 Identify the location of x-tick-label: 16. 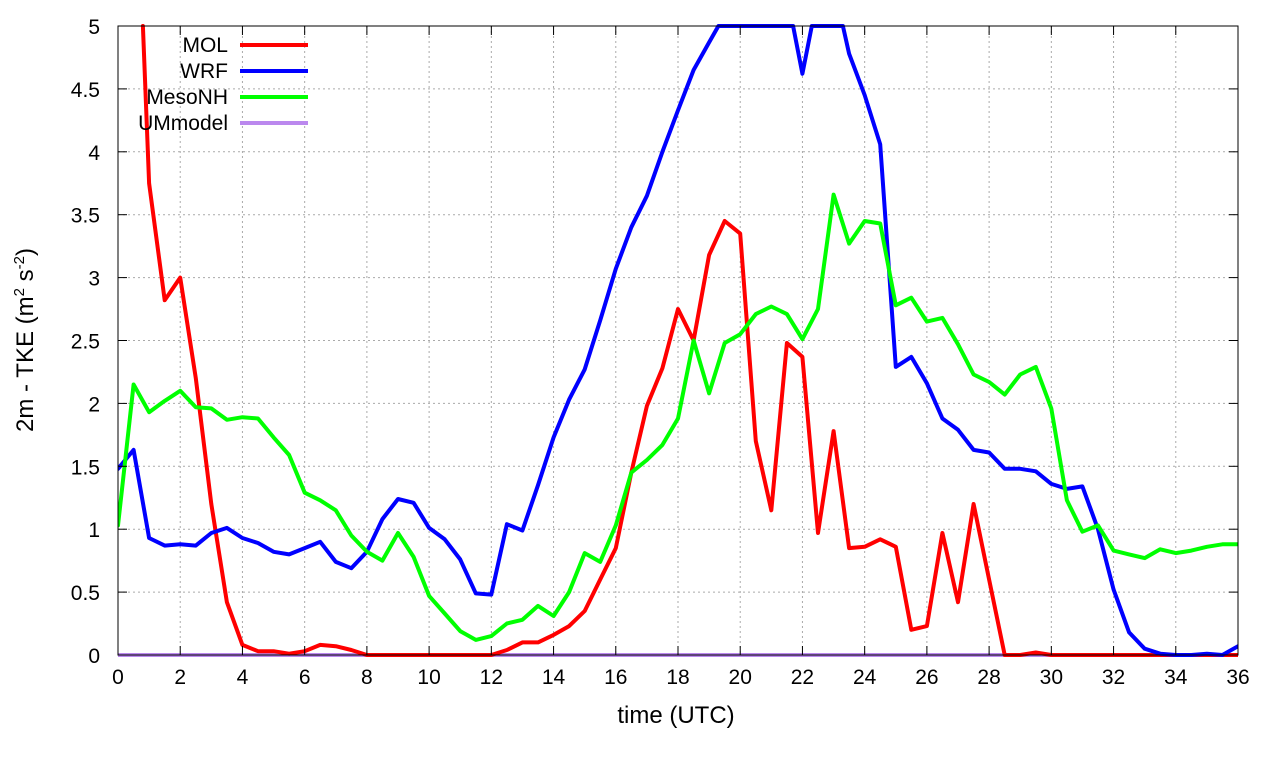
(615, 677).